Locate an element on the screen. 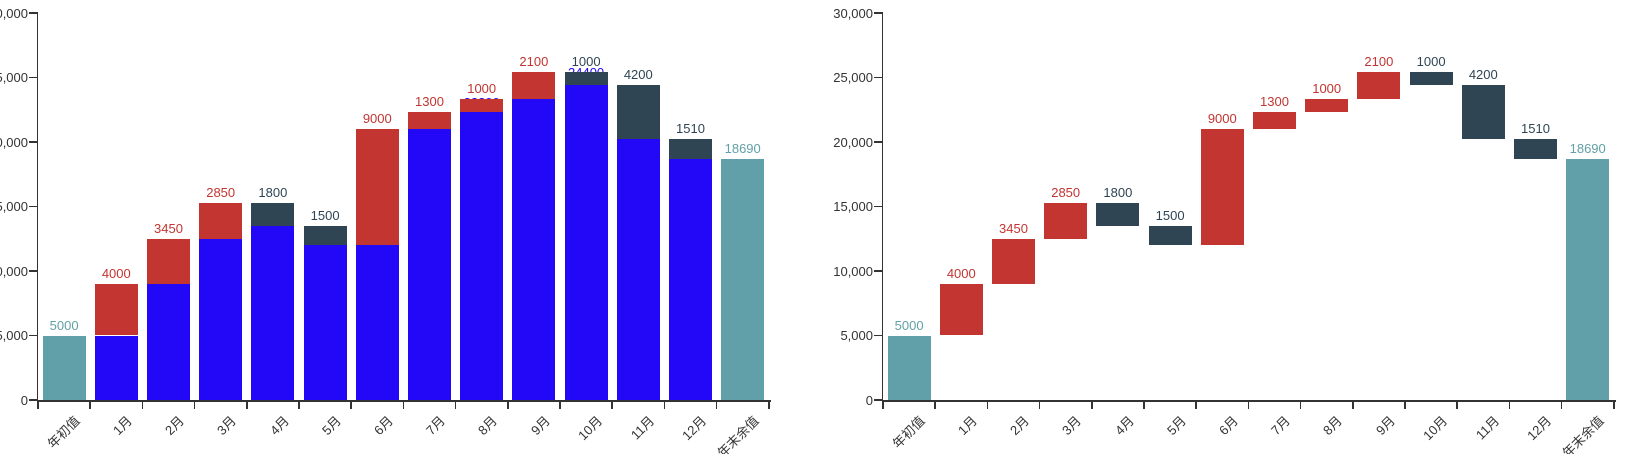 This screenshot has width=1626, height=454. bar-value-label: 1800 is located at coordinates (273, 192).